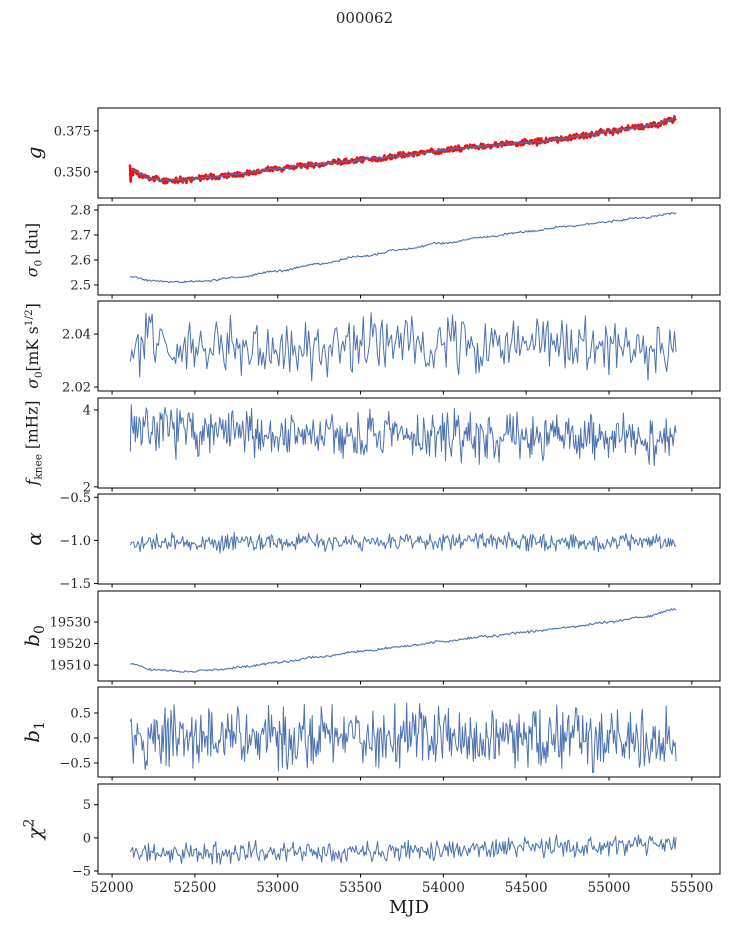 The height and width of the screenshot is (944, 729). I want to click on series-alpha, so click(403, 542).